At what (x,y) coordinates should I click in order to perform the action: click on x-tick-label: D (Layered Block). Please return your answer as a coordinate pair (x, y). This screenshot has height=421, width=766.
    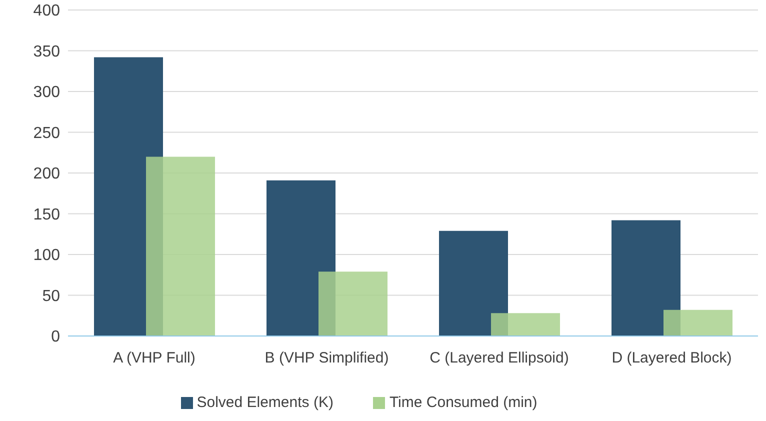
    Looking at the image, I should click on (672, 358).